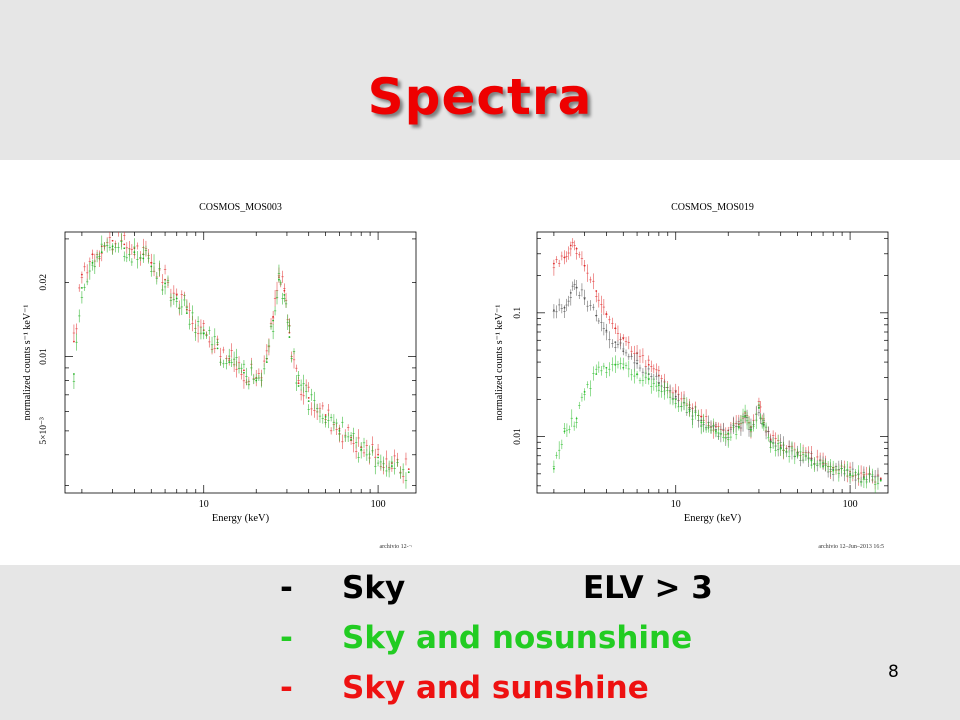 Image resolution: width=960 pixels, height=720 pixels. Describe the element at coordinates (44, 282) in the screenshot. I see `y-tick-label: 0.02` at that location.